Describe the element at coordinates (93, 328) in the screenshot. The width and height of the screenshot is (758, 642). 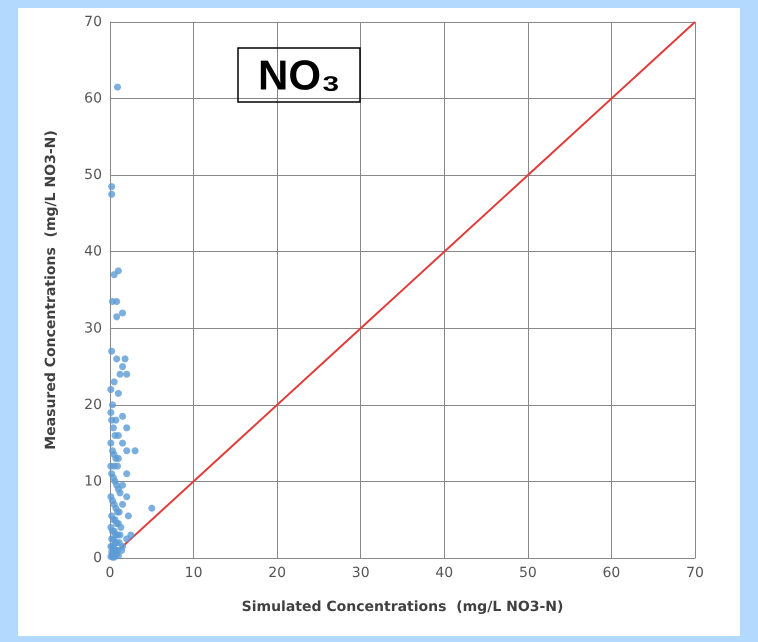
I see `y-tick-label: 30` at that location.